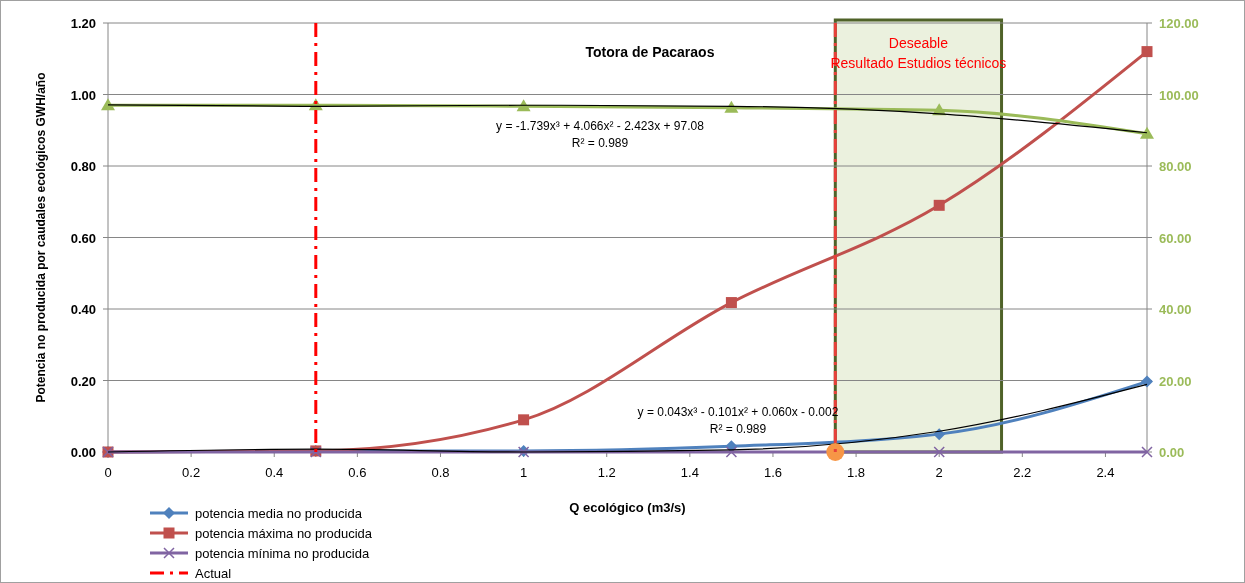 The image size is (1245, 583). What do you see at coordinates (274, 472) in the screenshot?
I see `x-tick-label: 0.4` at bounding box center [274, 472].